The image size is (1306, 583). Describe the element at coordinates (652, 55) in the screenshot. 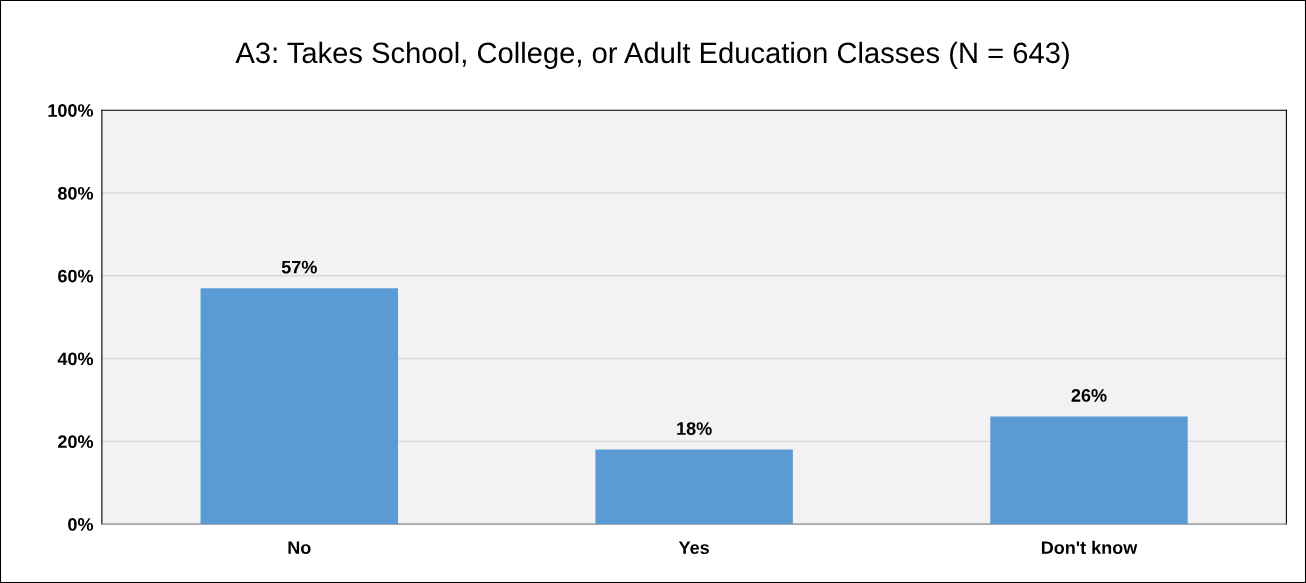

I see `chart-title: A3: Takes School, College, or Adult Education Classes (N = 643)` at that location.